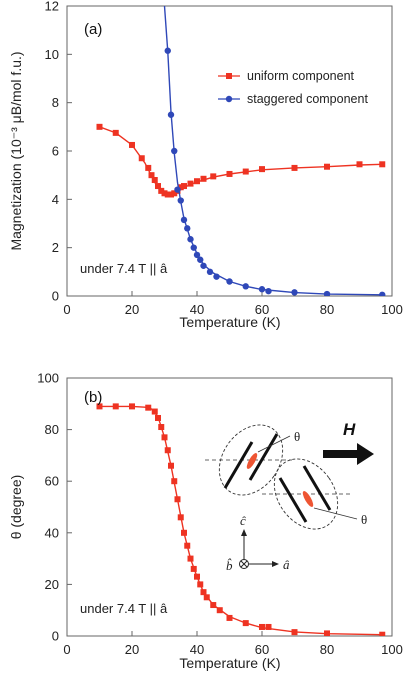 This screenshot has width=403, height=698. Describe the element at coordinates (124, 608) in the screenshot. I see `field-annotation-b: under 7.4 T || â` at that location.